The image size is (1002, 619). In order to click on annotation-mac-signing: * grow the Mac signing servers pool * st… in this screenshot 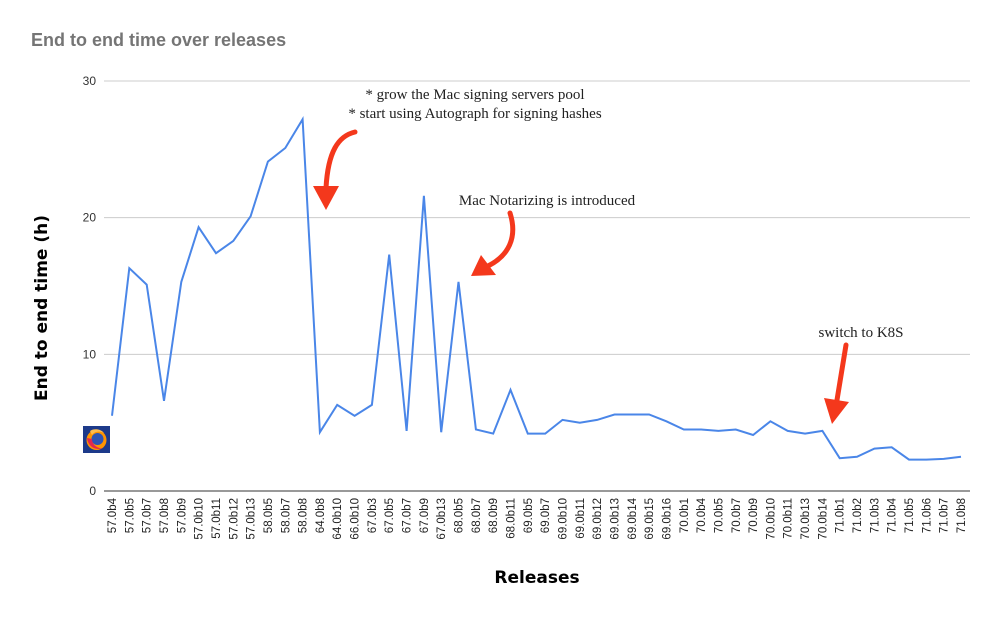, I will do `click(474, 105)`.